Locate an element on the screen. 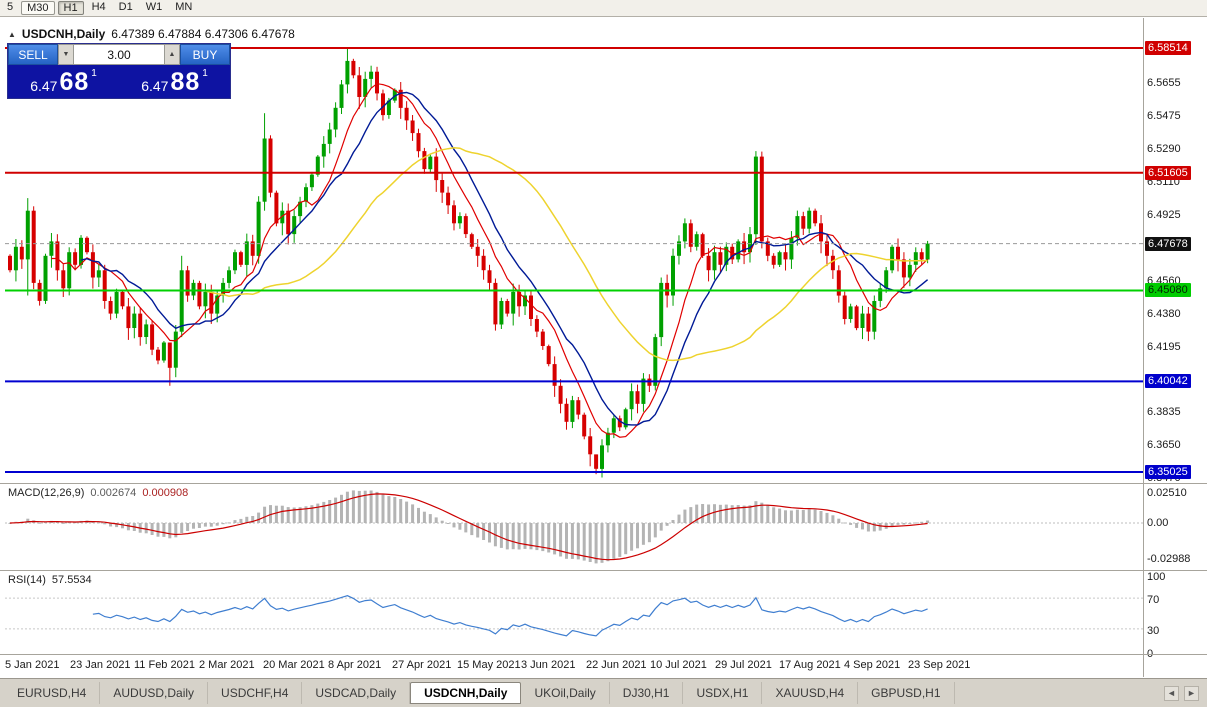 This screenshot has width=1207, height=707. one-click-trading-panel: SELL ▼ 3.00 ▲ BUY 6.47 68 1 6.47 88 1 is located at coordinates (119, 71).